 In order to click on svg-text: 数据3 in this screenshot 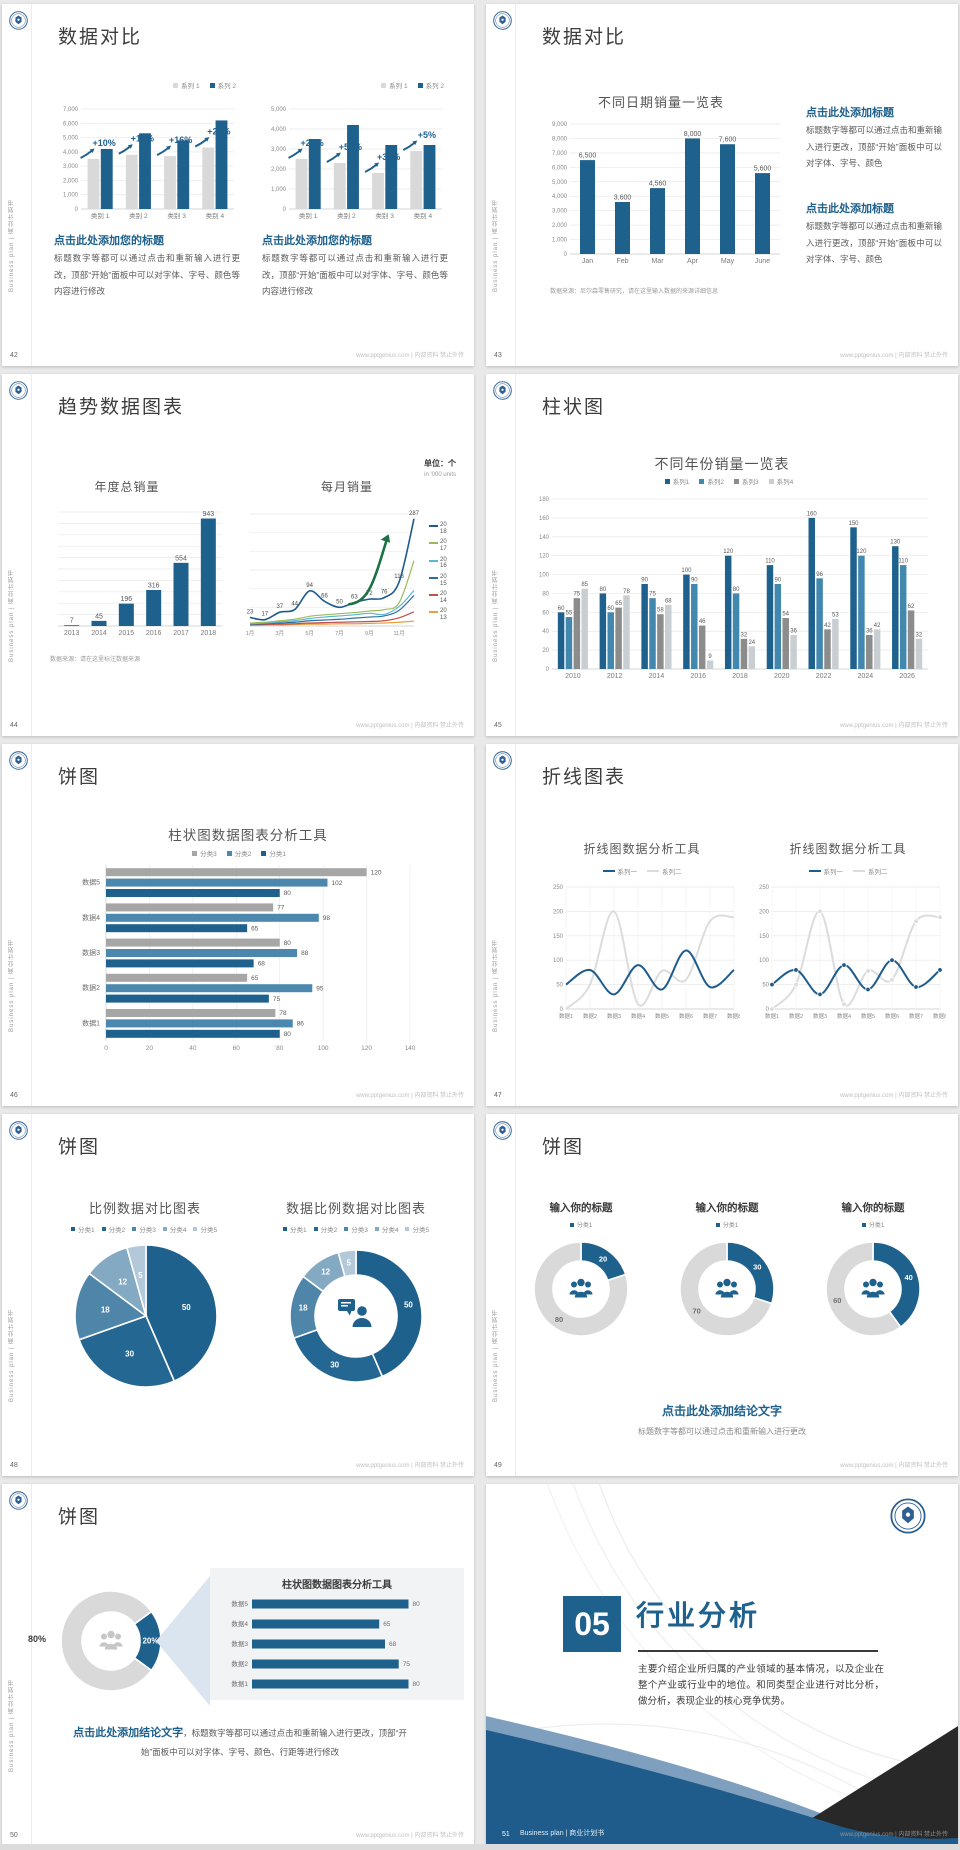, I will do `click(239, 1643)`.